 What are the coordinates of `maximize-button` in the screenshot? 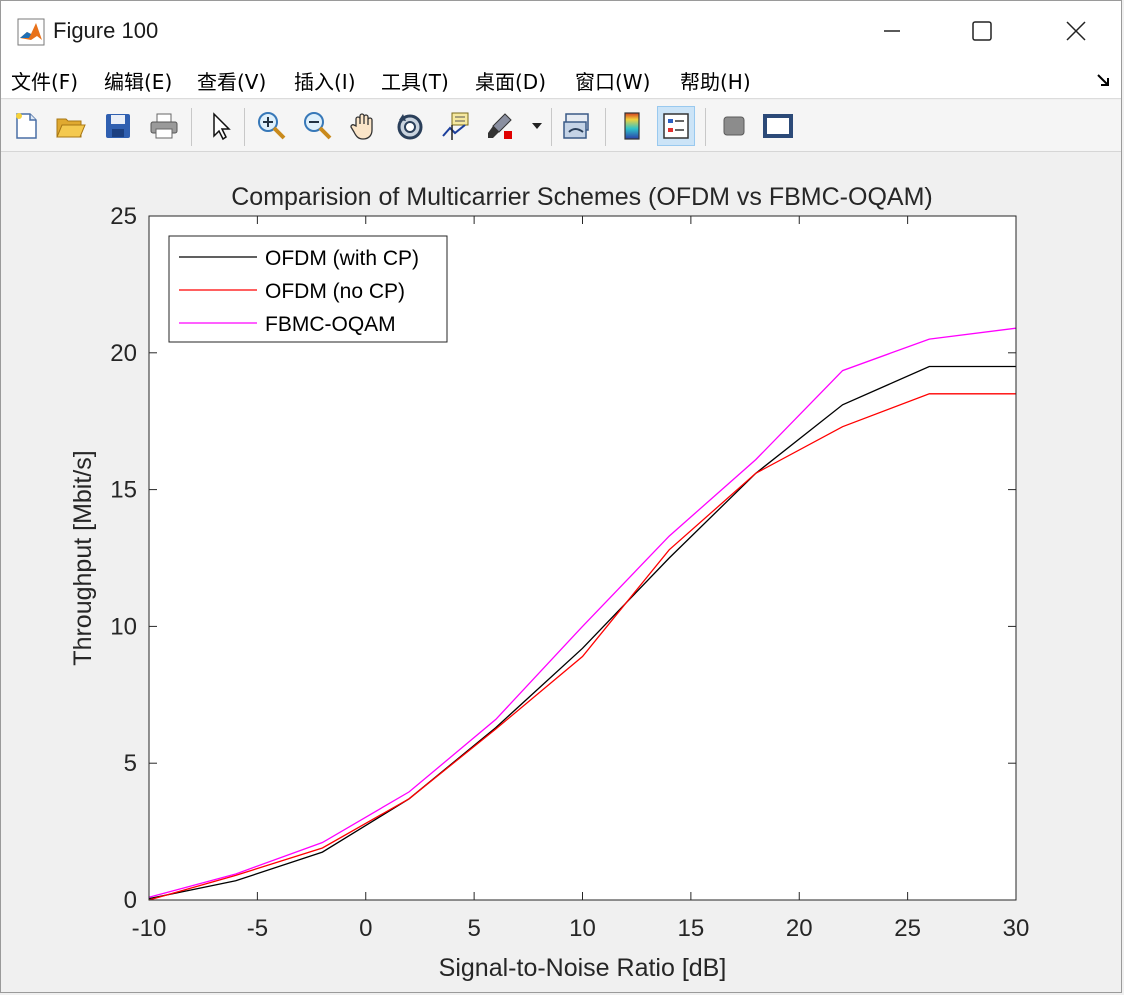 It's located at (982, 31).